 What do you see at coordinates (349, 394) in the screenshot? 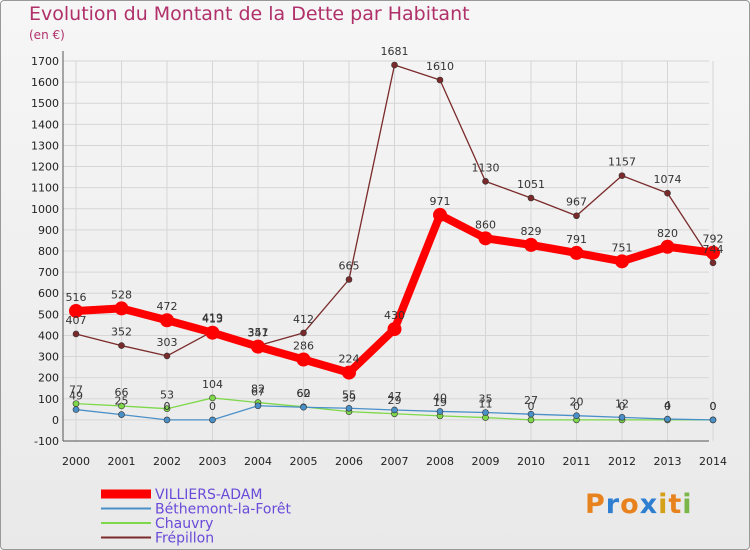
I see `data-label: 55` at bounding box center [349, 394].